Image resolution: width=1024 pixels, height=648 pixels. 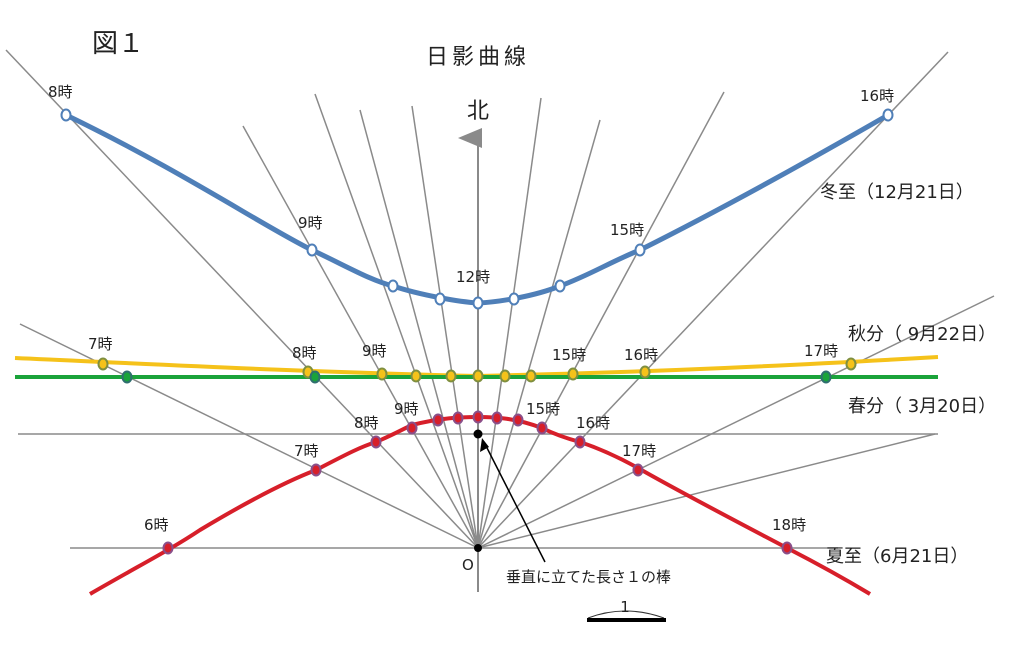 I want to click on summer-label-7: 7時, so click(x=306, y=451).